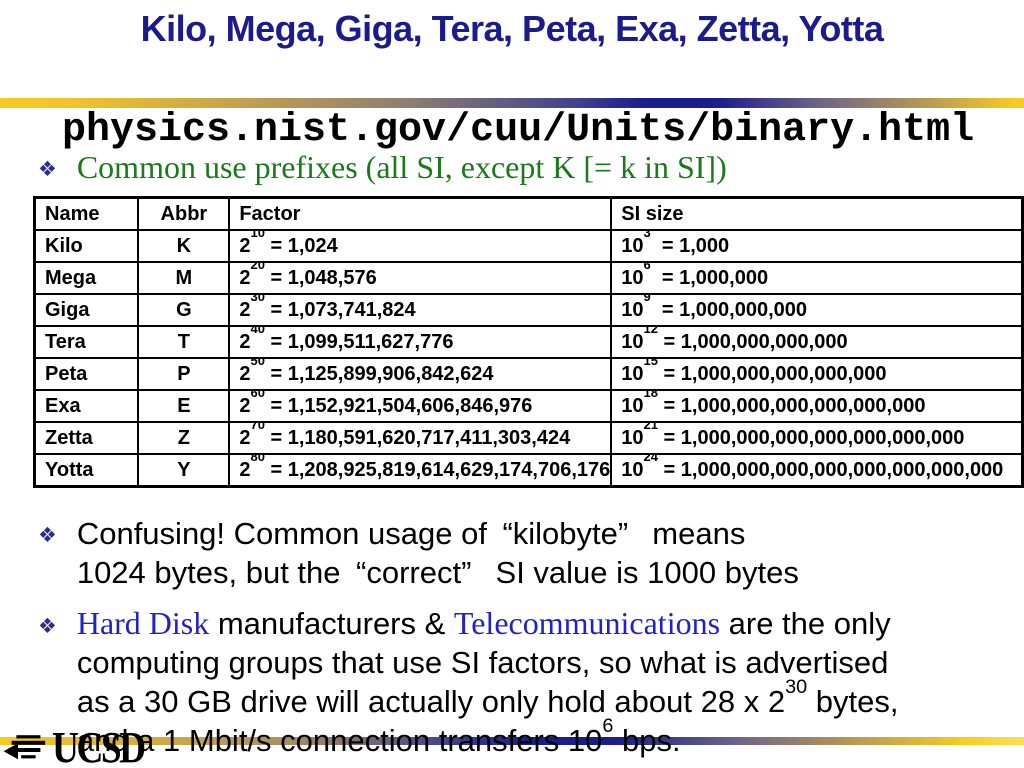 The height and width of the screenshot is (768, 1024). What do you see at coordinates (512, 741) in the screenshot?
I see `bottom-divider-bar` at bounding box center [512, 741].